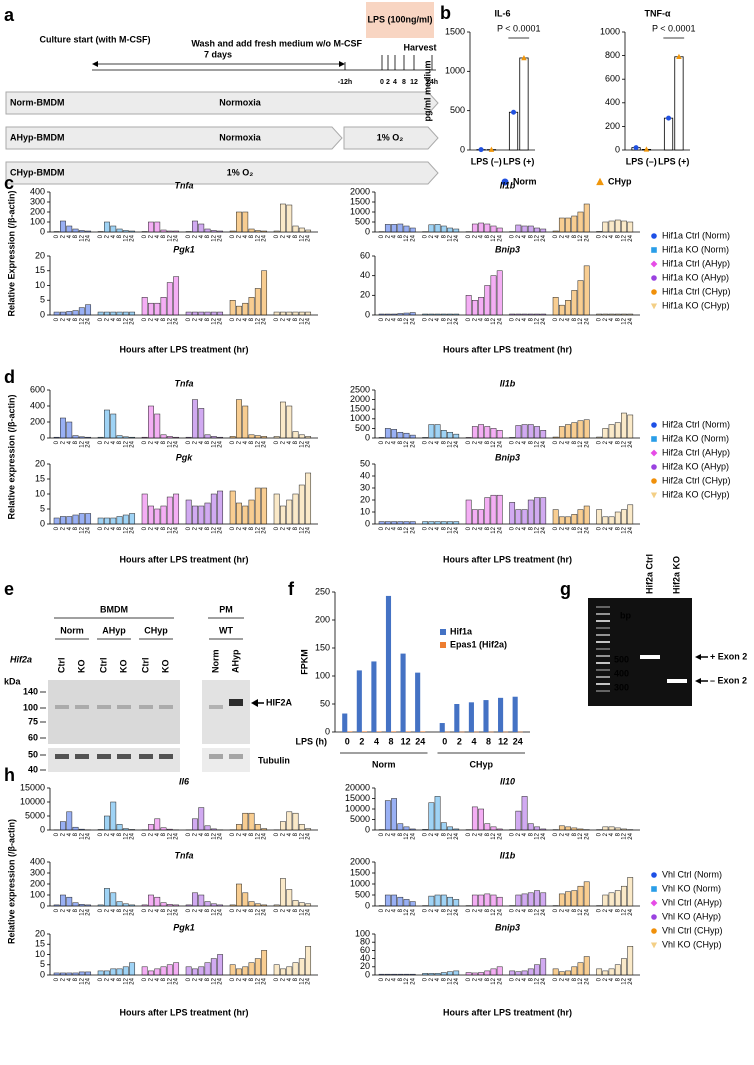  What do you see at coordinates (692, 944) in the screenshot?
I see `legend-label: Vhl KO (CHyp)` at bounding box center [692, 944].